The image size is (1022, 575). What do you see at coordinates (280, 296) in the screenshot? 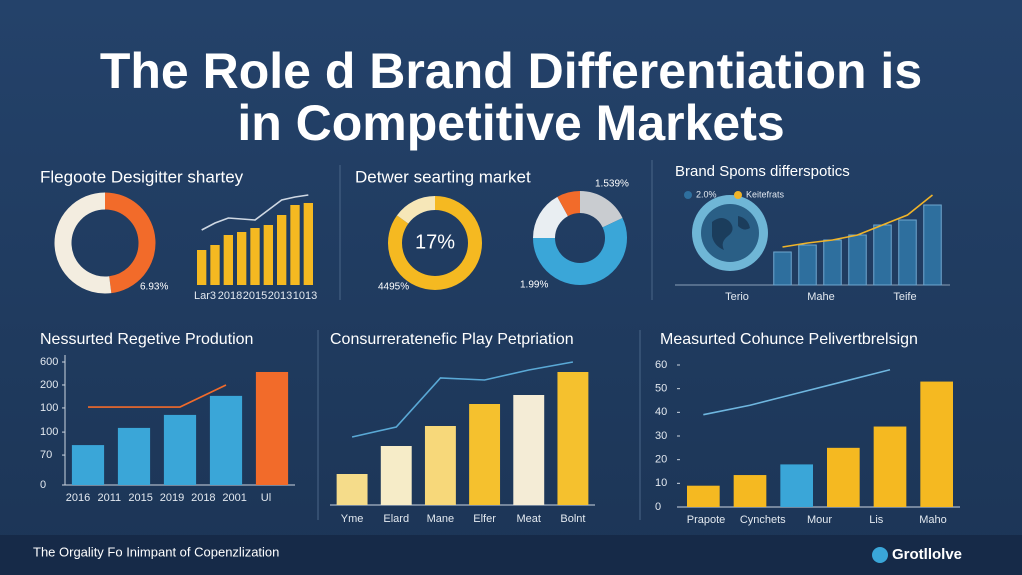
I see `x-label: 2013` at bounding box center [280, 296].